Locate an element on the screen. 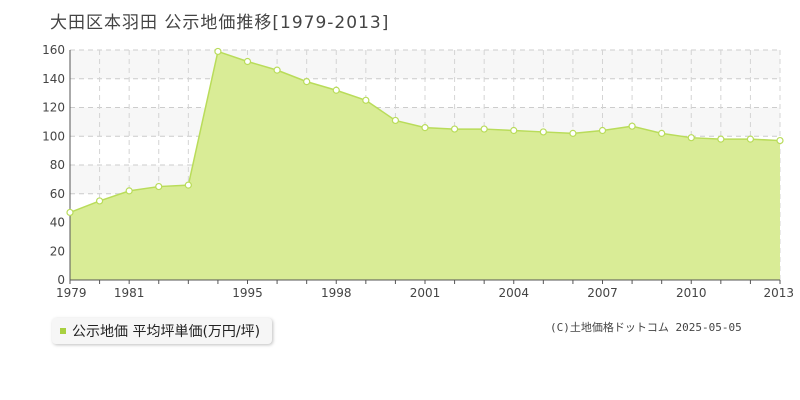 The image size is (800, 400). legend-label: 公示地価 平均坪単価(万円/坪) is located at coordinates (166, 332).